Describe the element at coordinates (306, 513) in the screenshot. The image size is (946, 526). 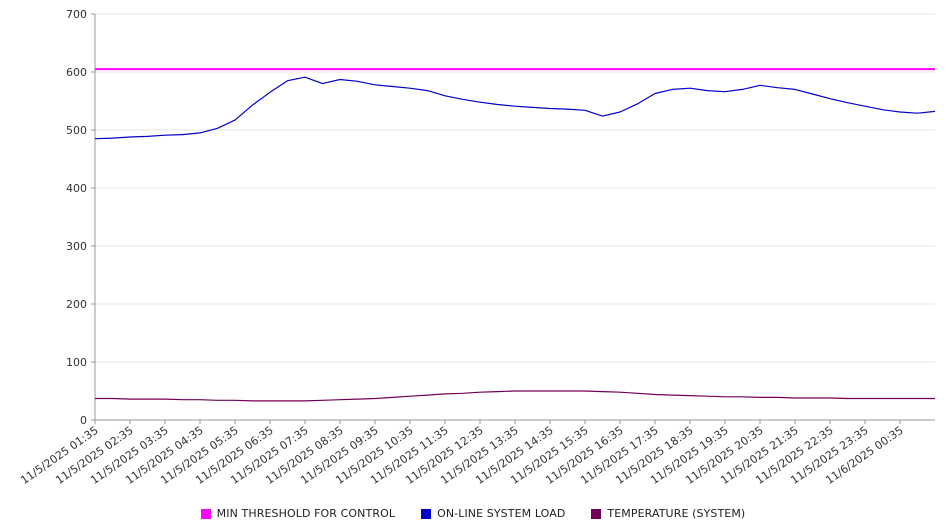
I see `legend-label-min-threshold: MIN THRESHOLD FOR CONTROL` at that location.